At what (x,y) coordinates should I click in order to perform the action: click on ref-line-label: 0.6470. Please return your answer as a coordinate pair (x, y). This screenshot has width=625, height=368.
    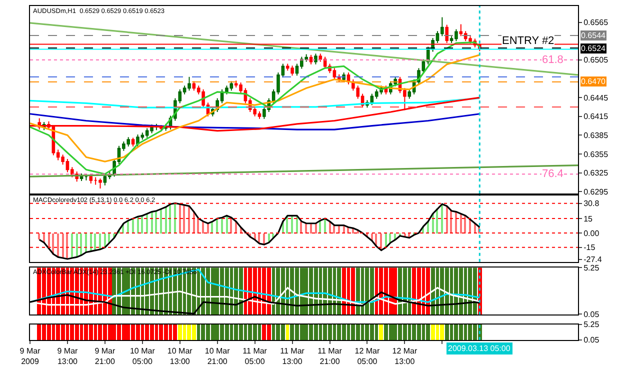
    Looking at the image, I should click on (593, 81).